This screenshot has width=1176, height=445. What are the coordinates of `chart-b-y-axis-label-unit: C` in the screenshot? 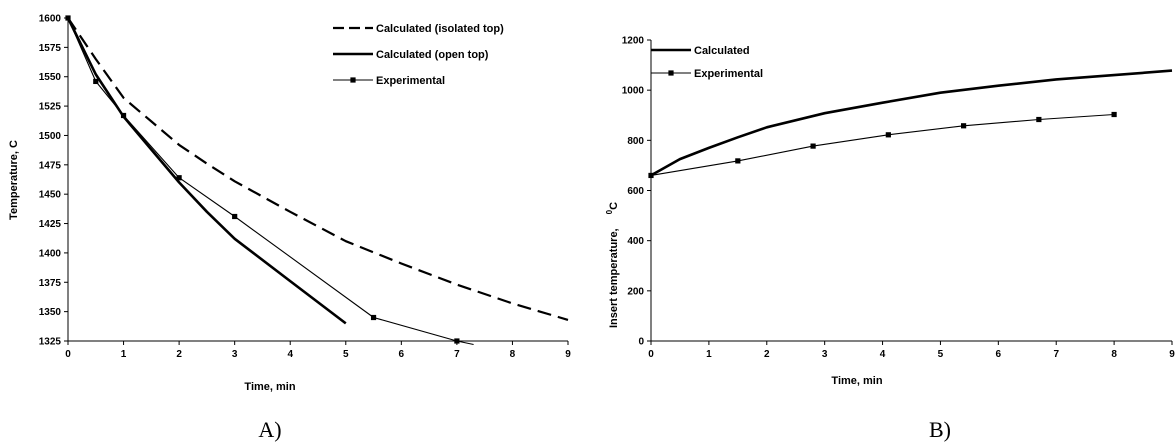 It's located at (614, 206).